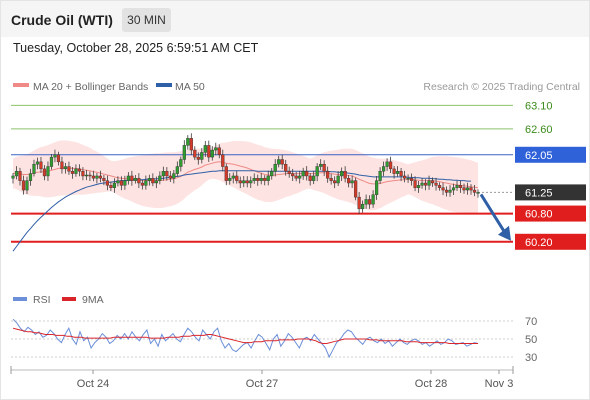  What do you see at coordinates (93, 384) in the screenshot?
I see `x-tick-label: Oct 24` at bounding box center [93, 384].